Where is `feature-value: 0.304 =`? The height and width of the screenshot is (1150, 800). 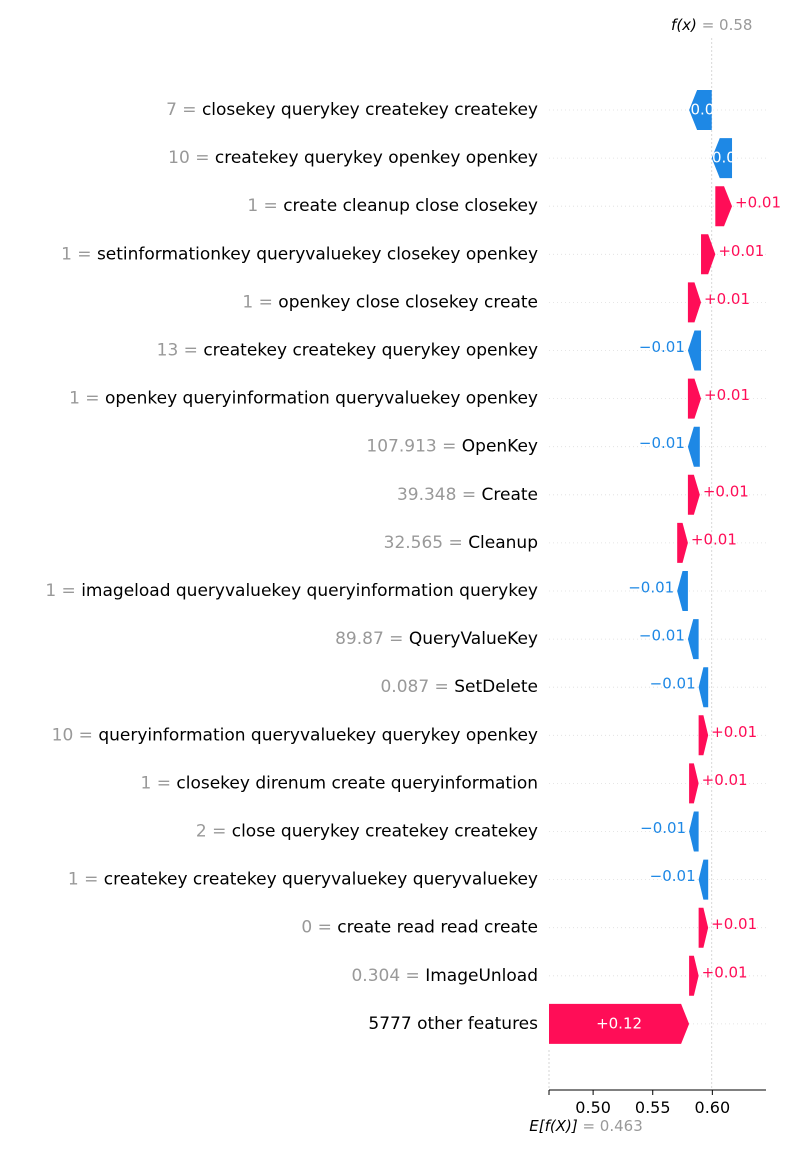 feature-value: 0.304 = is located at coordinates (388, 976).